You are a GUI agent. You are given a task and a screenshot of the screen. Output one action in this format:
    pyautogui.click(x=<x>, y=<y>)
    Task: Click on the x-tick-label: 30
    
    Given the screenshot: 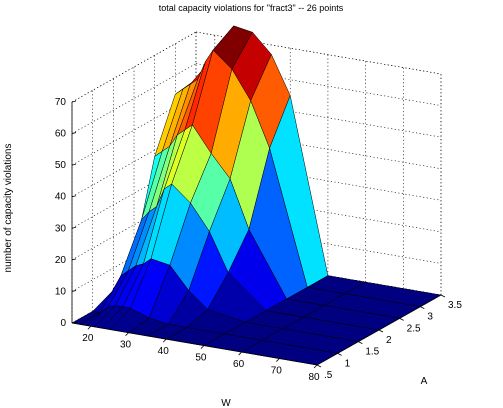 What is the action you would take?
    pyautogui.click(x=126, y=345)
    